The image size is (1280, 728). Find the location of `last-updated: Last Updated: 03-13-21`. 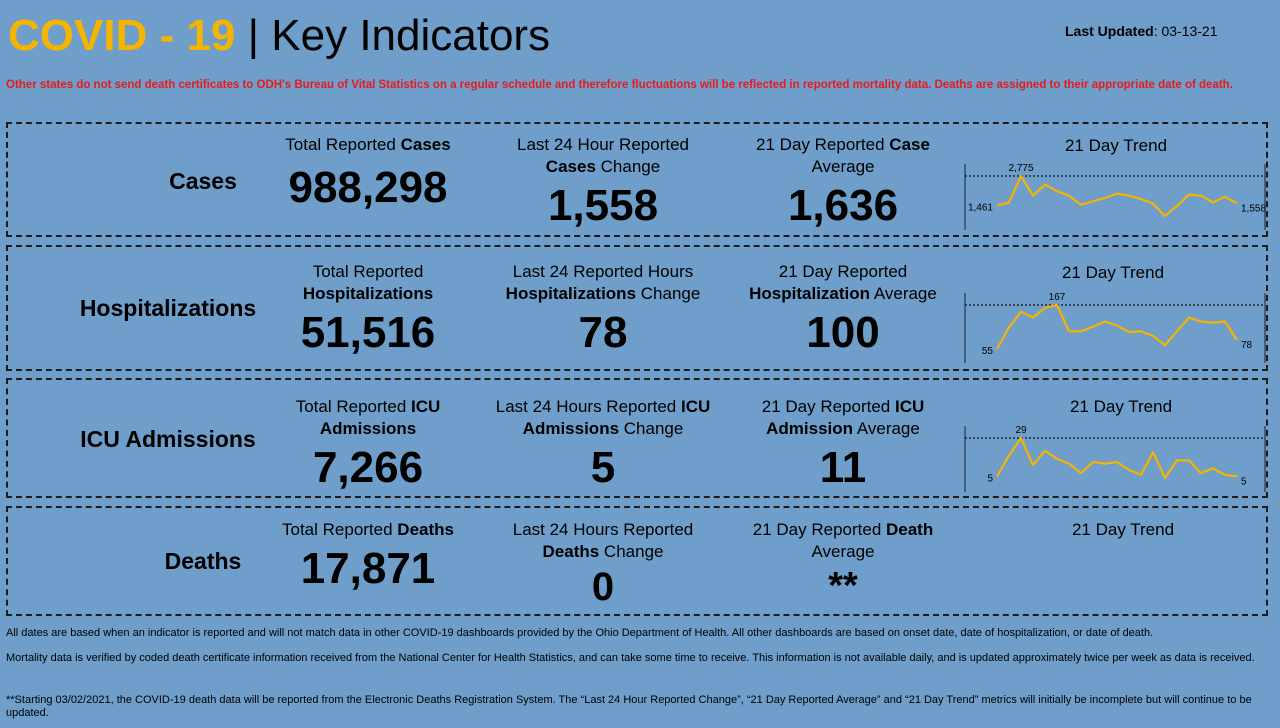

last-updated: Last Updated: 03-13-21 is located at coordinates (1141, 31).